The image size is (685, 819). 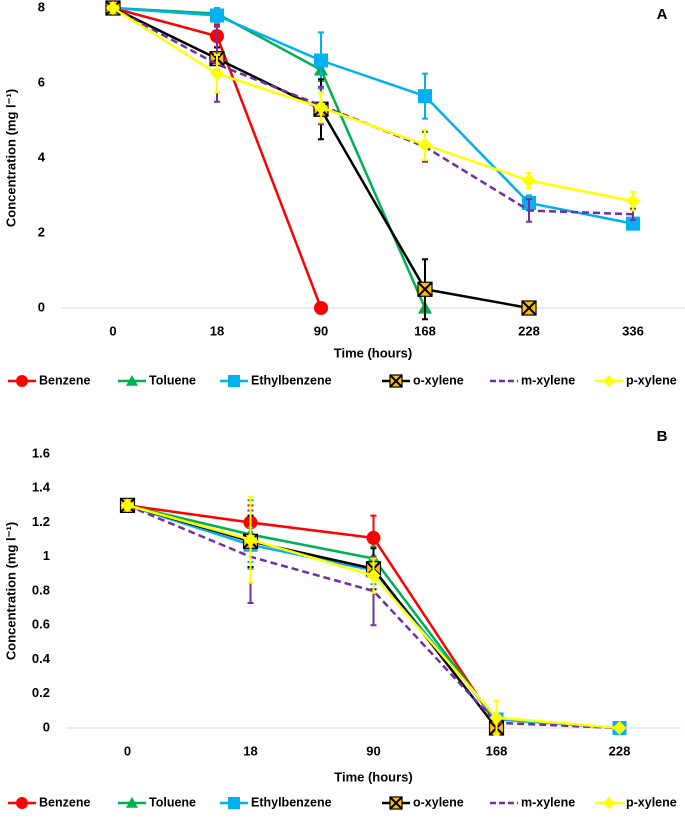 What do you see at coordinates (41, 7) in the screenshot?
I see `y-tick-label: 8` at bounding box center [41, 7].